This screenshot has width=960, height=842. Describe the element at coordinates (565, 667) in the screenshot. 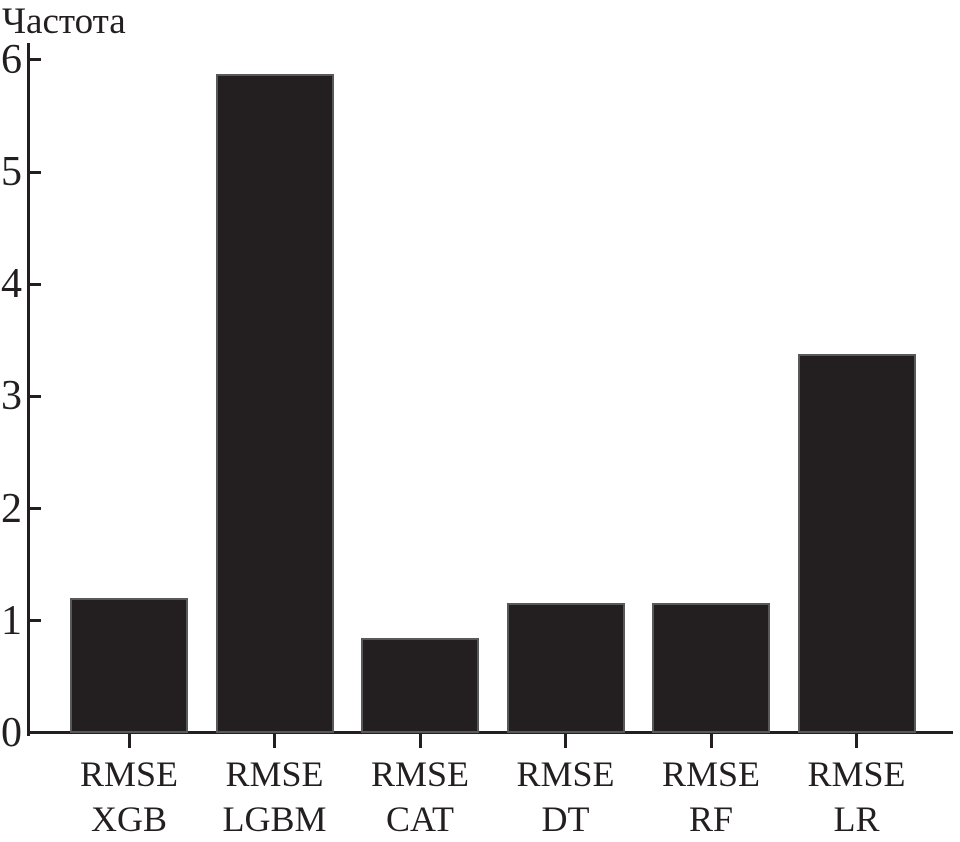

I see `bar-rmse-dt` at that location.